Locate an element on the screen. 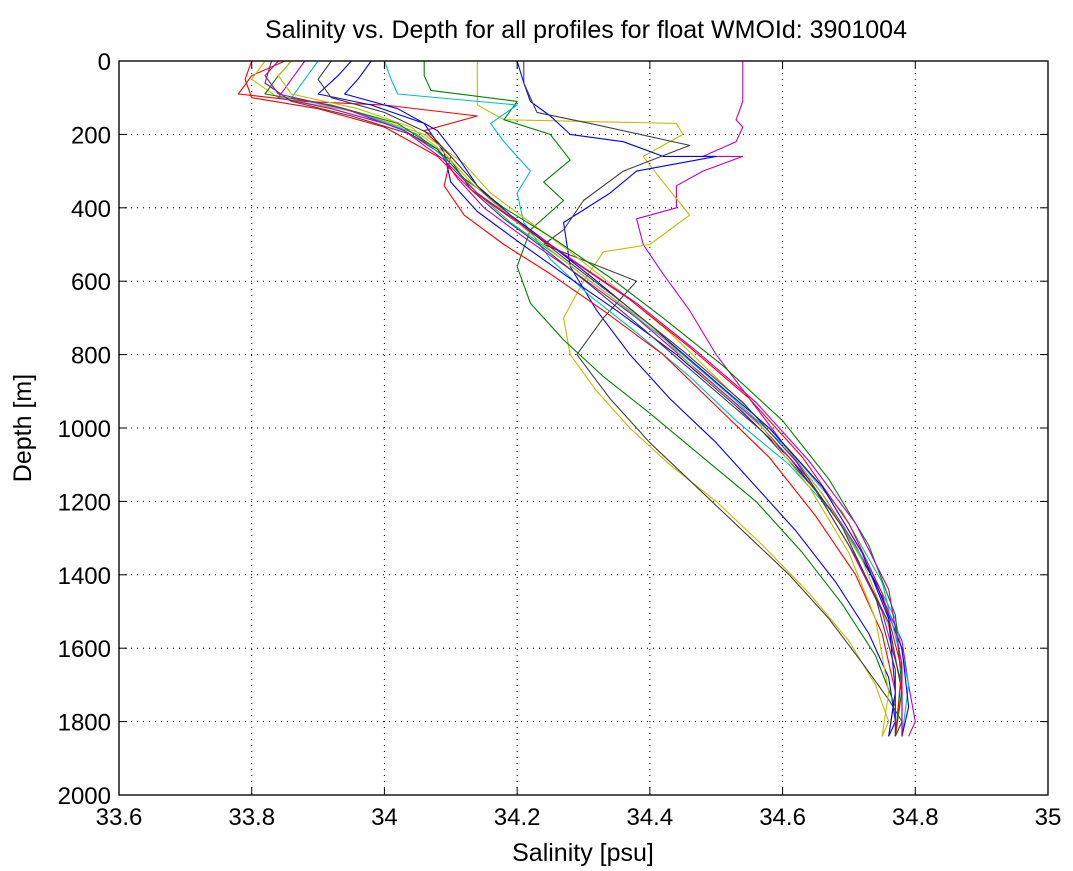  y-tick-label: 2000 is located at coordinates (84, 796).